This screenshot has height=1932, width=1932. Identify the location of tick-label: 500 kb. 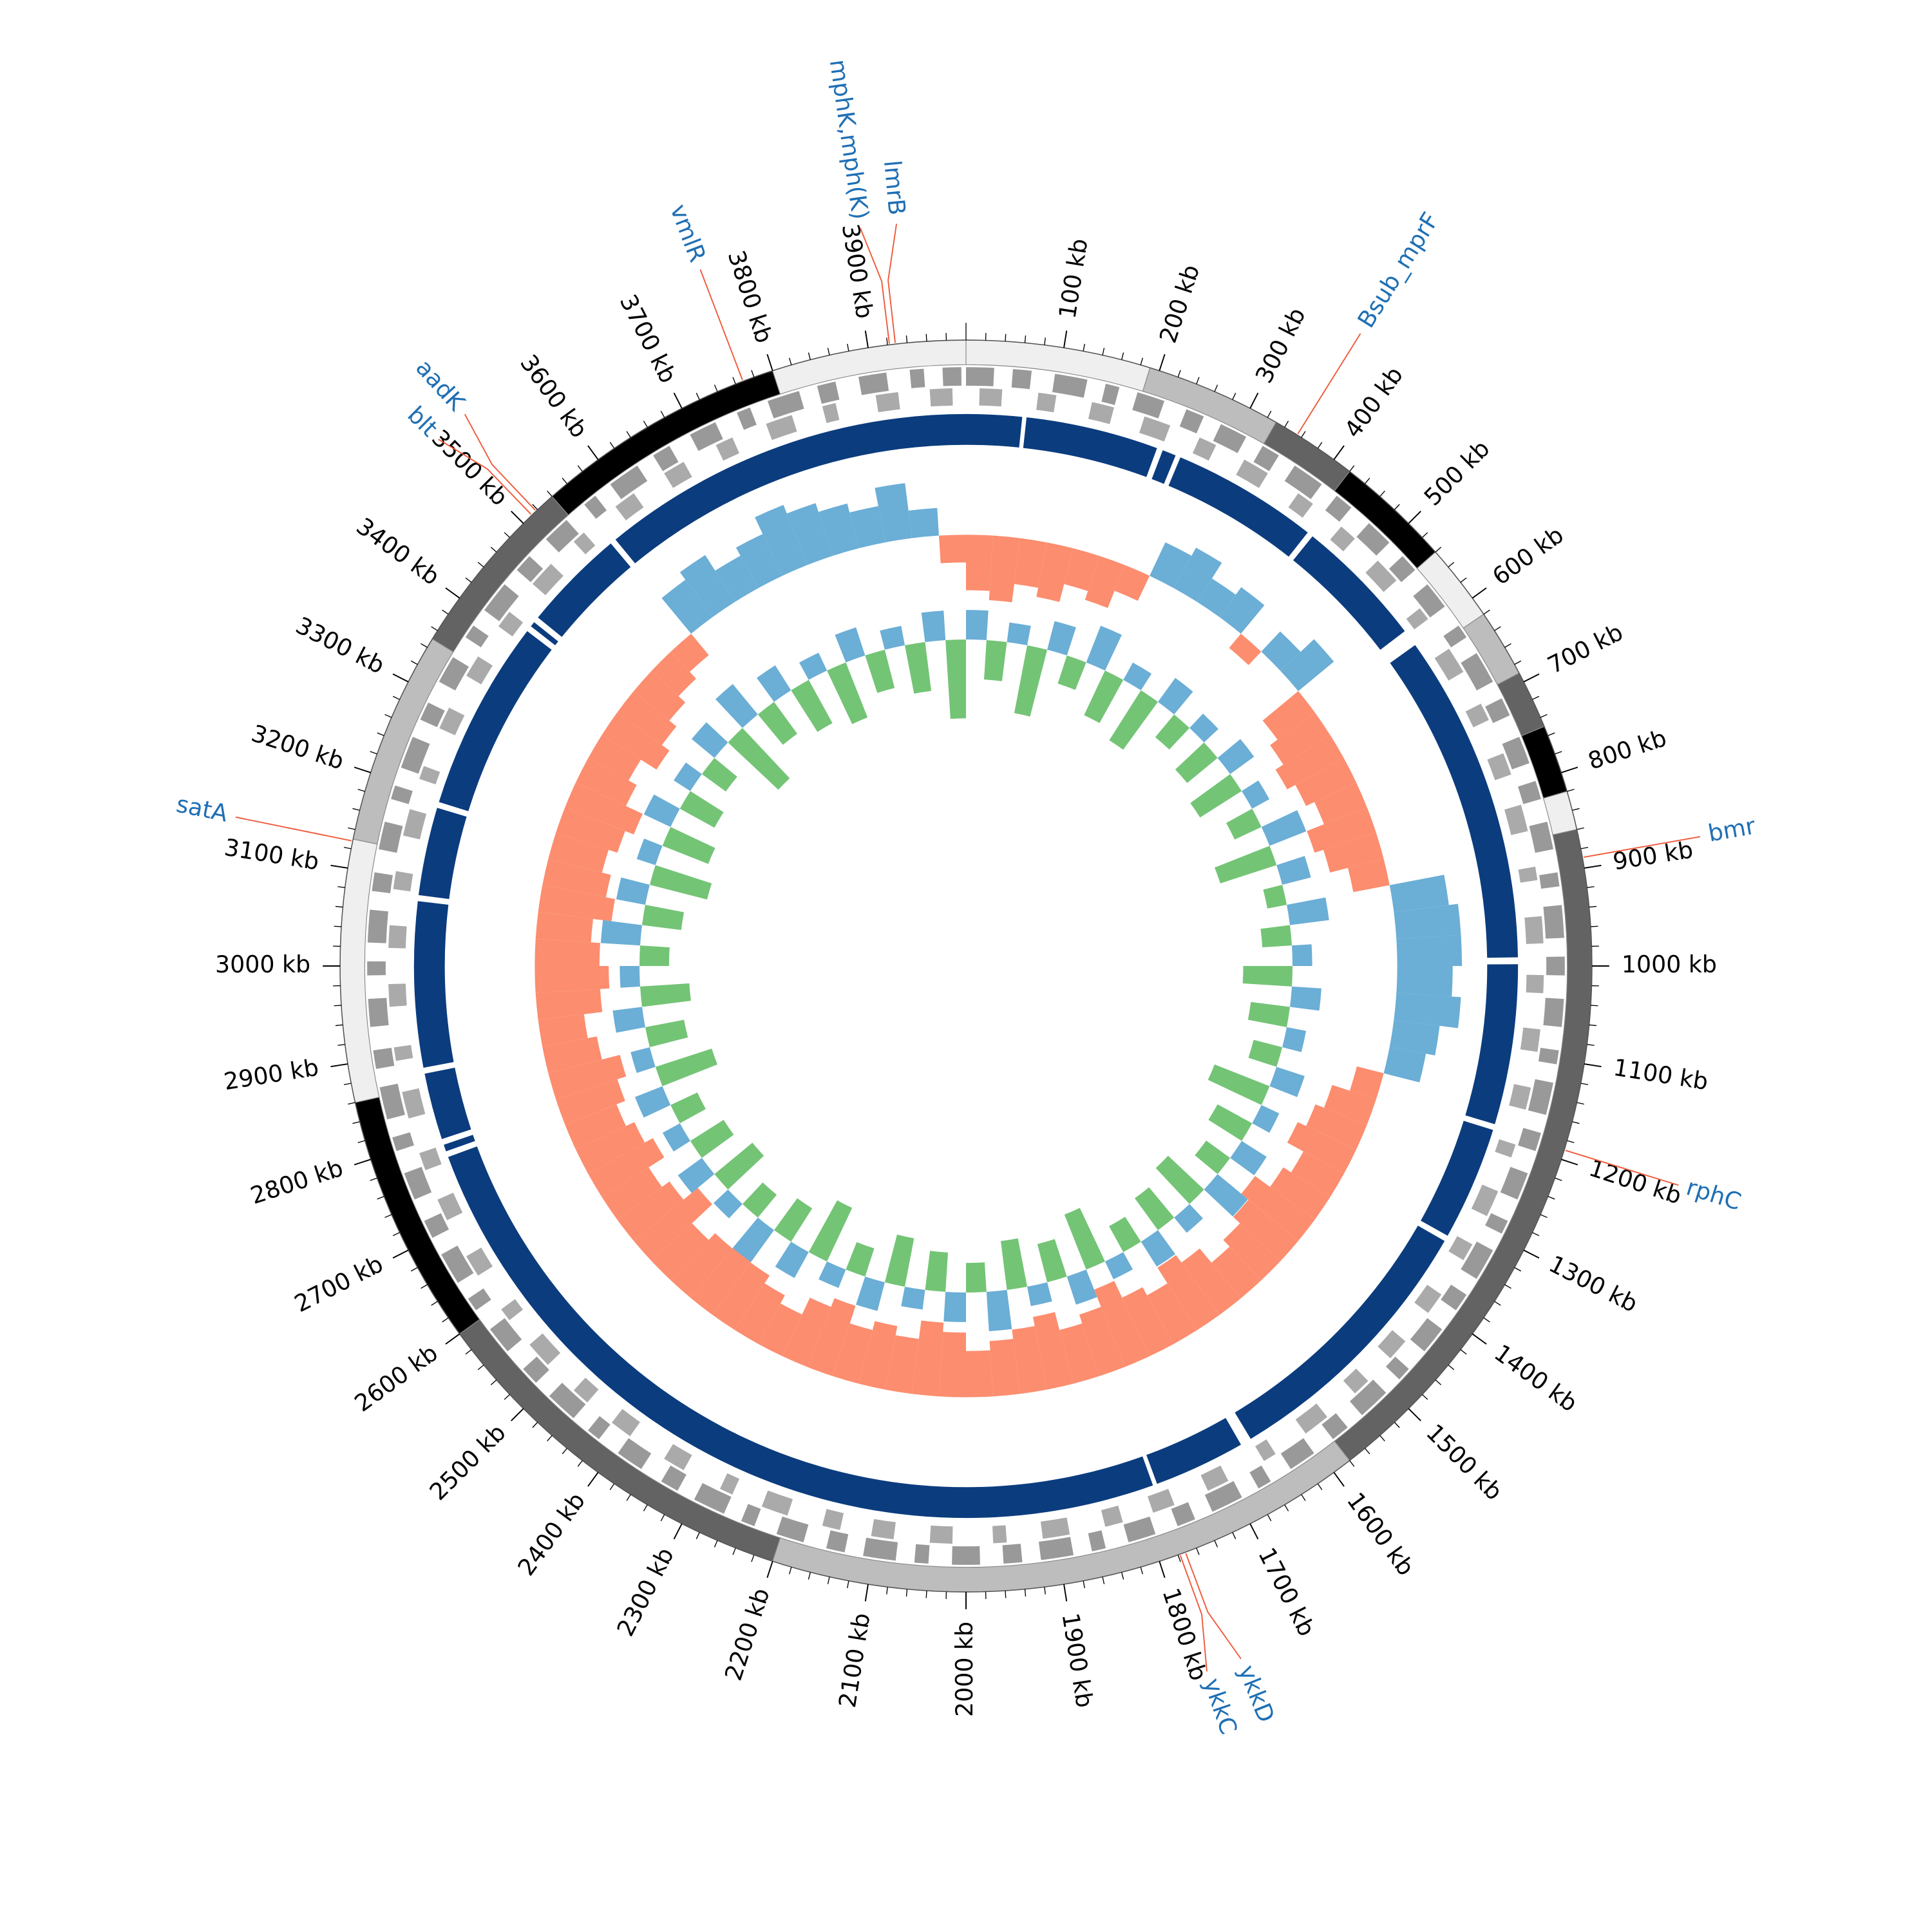
(1457, 473).